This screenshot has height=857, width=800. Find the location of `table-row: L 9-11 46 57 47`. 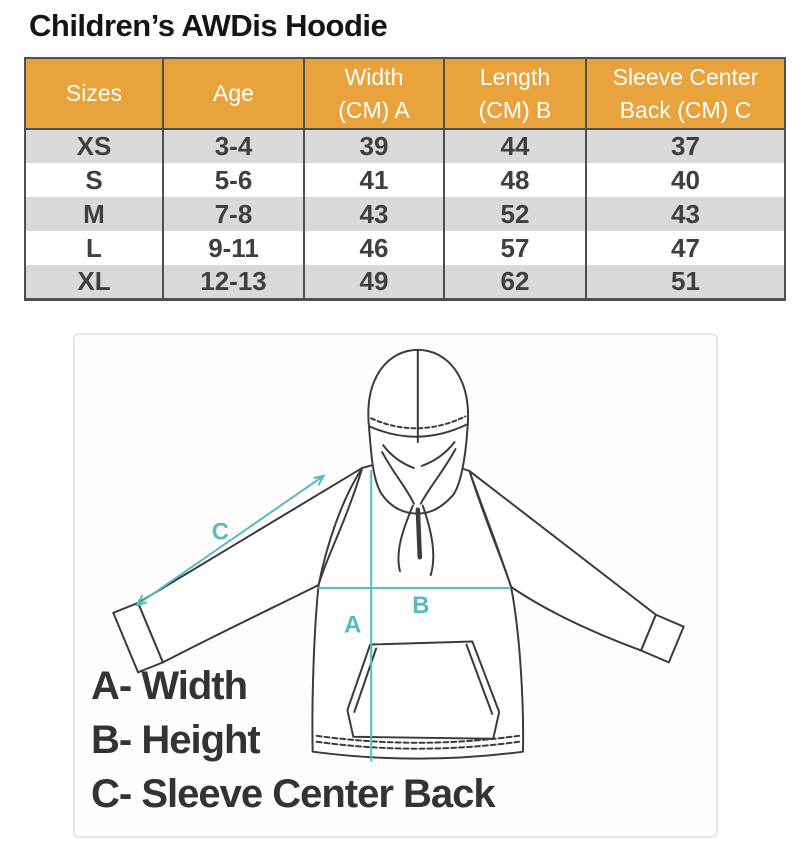

table-row: L 9-11 46 57 47 is located at coordinates (405, 248).